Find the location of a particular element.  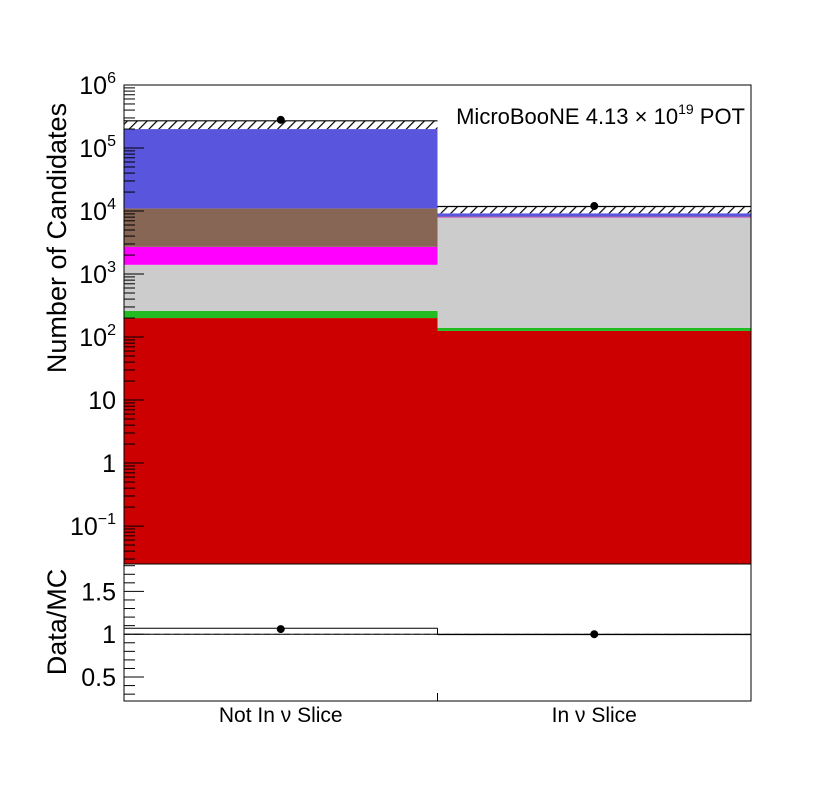

ratio-tick-label: 1.5 is located at coordinates (98, 592).